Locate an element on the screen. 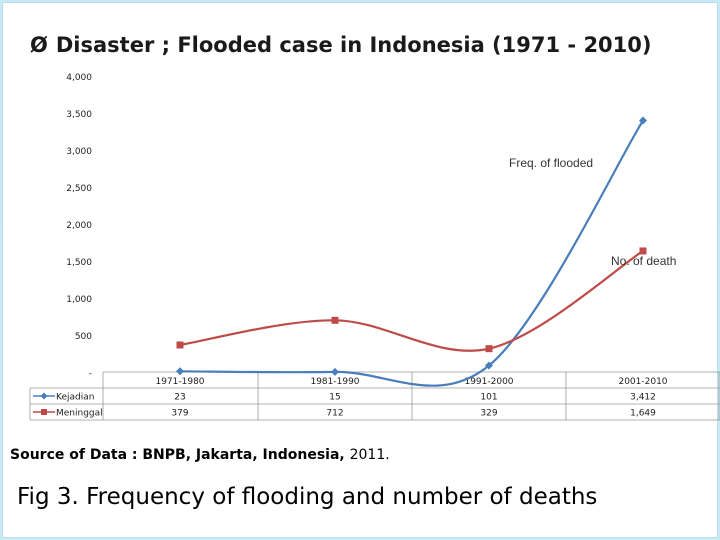 This screenshot has width=720, height=540. y-axis-ticks: - 500 1,000 1,500 2,000 2,500 3,000 3,500 4,000 is located at coordinates (79, 226).